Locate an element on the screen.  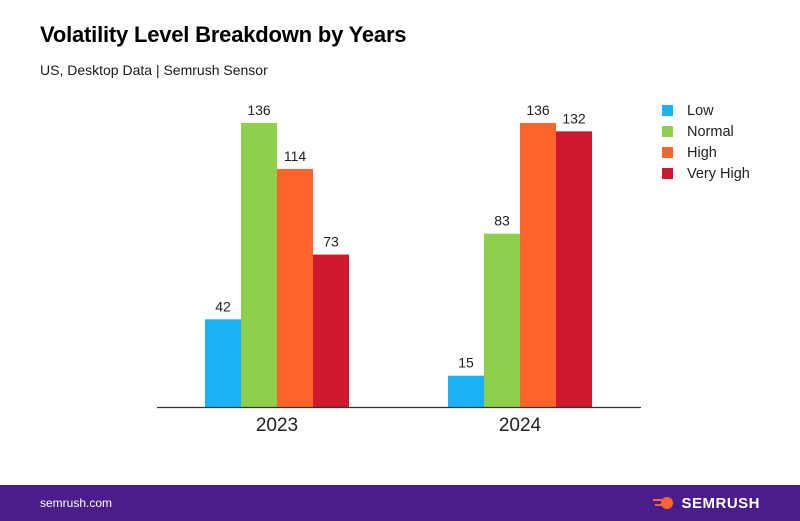
legend-item-low: Low is located at coordinates (706, 110).